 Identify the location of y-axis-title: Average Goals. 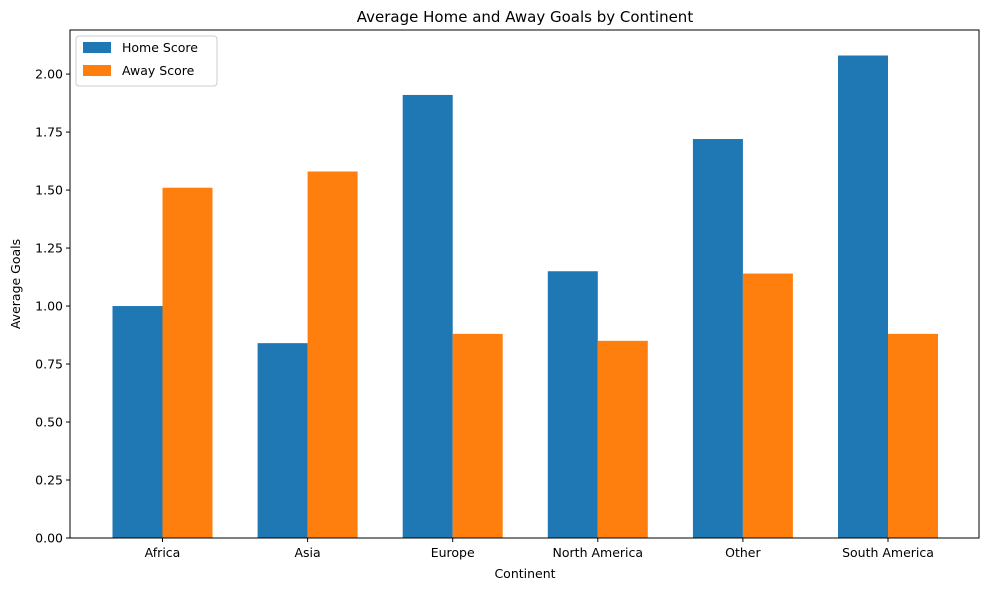
(15, 284).